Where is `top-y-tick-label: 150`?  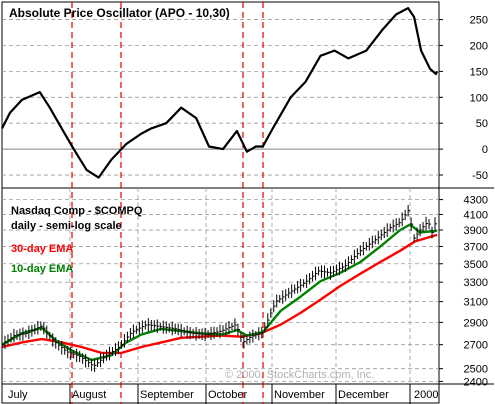
top-y-tick-label: 150 is located at coordinates (479, 72).